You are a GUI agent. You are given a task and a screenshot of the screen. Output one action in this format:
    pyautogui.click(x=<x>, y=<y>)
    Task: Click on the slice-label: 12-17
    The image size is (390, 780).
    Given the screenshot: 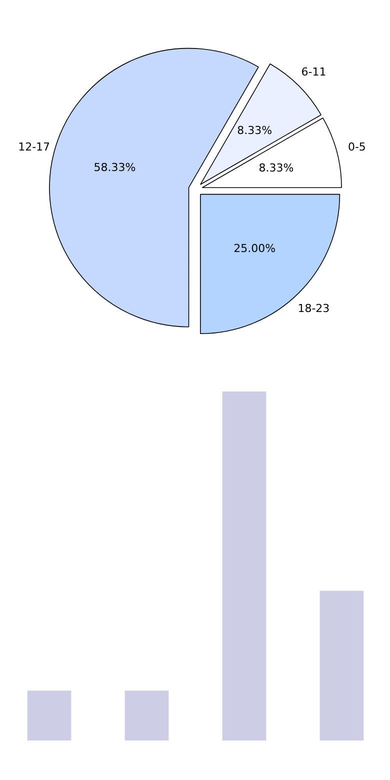 What is the action you would take?
    pyautogui.click(x=34, y=147)
    